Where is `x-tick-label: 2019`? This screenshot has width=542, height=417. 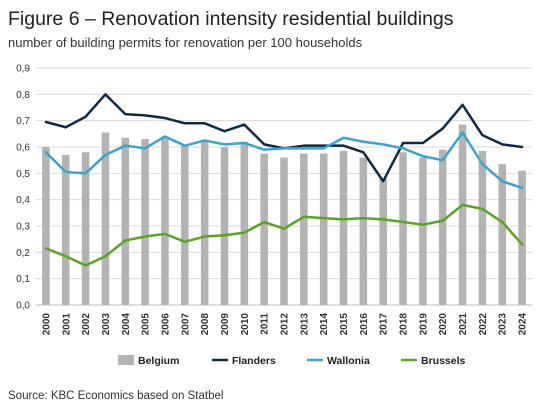 x-tick-label: 2019 is located at coordinates (423, 324).